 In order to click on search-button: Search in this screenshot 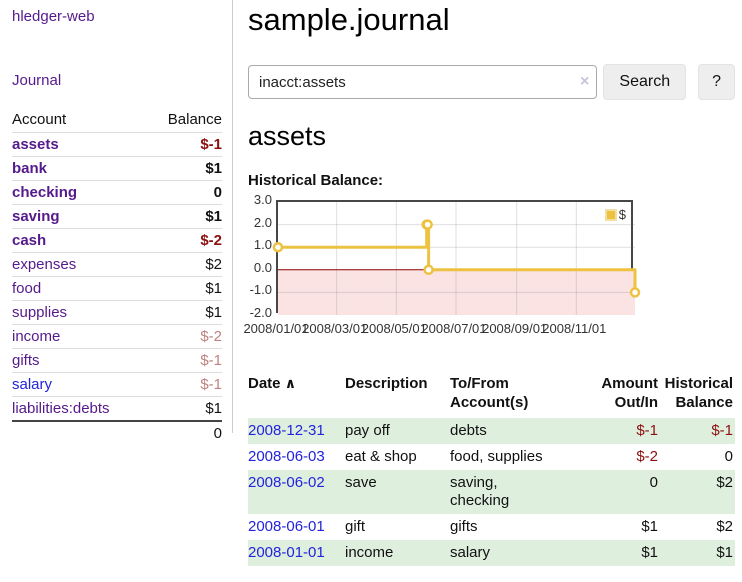, I will do `click(645, 82)`.